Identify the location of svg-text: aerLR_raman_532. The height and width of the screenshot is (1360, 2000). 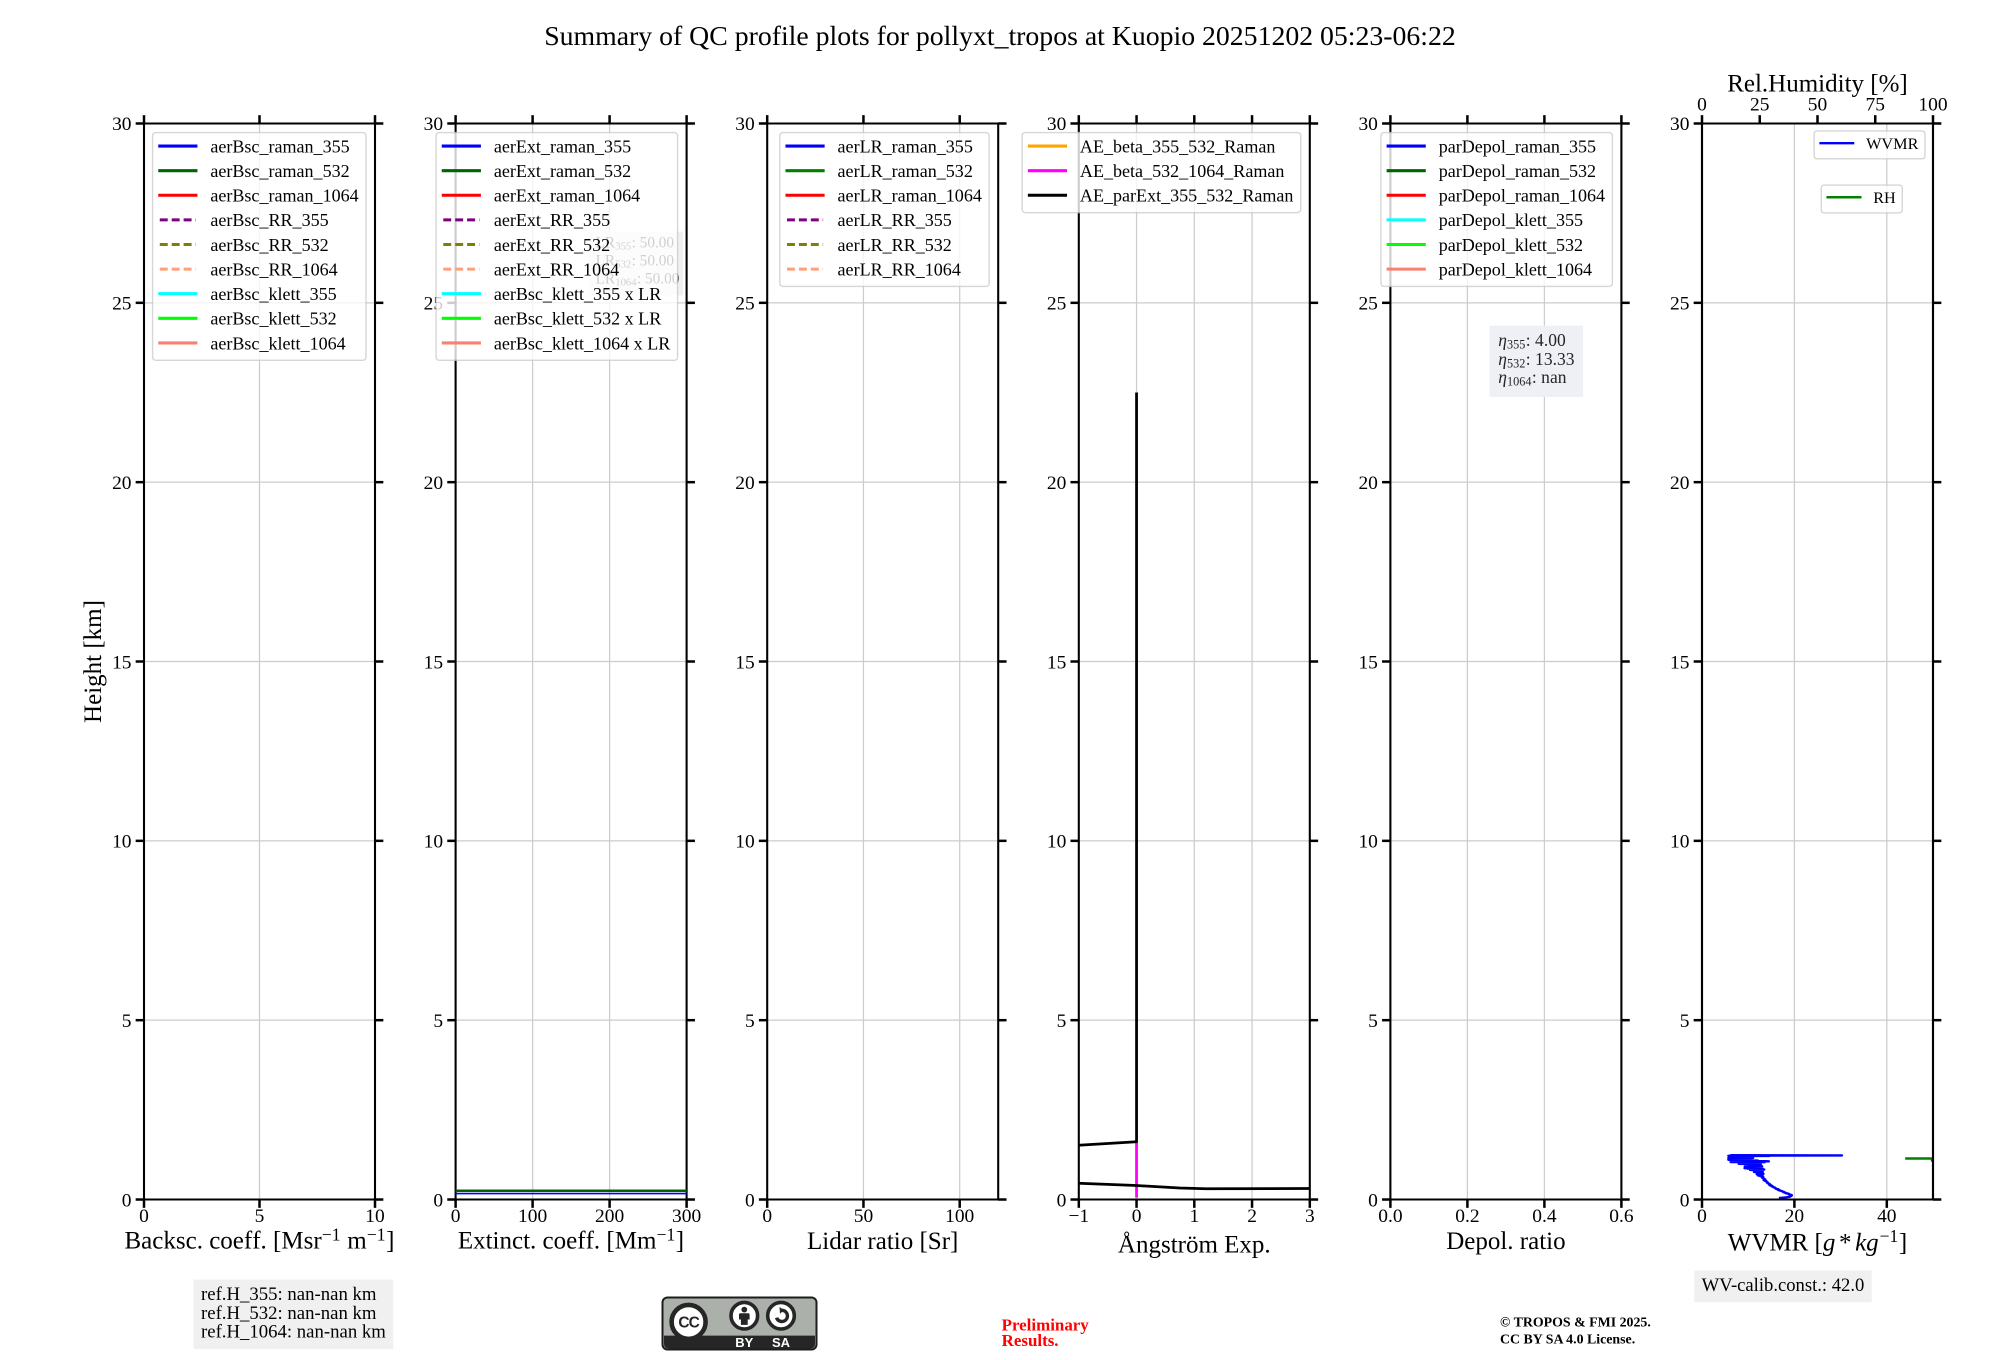
(905, 171).